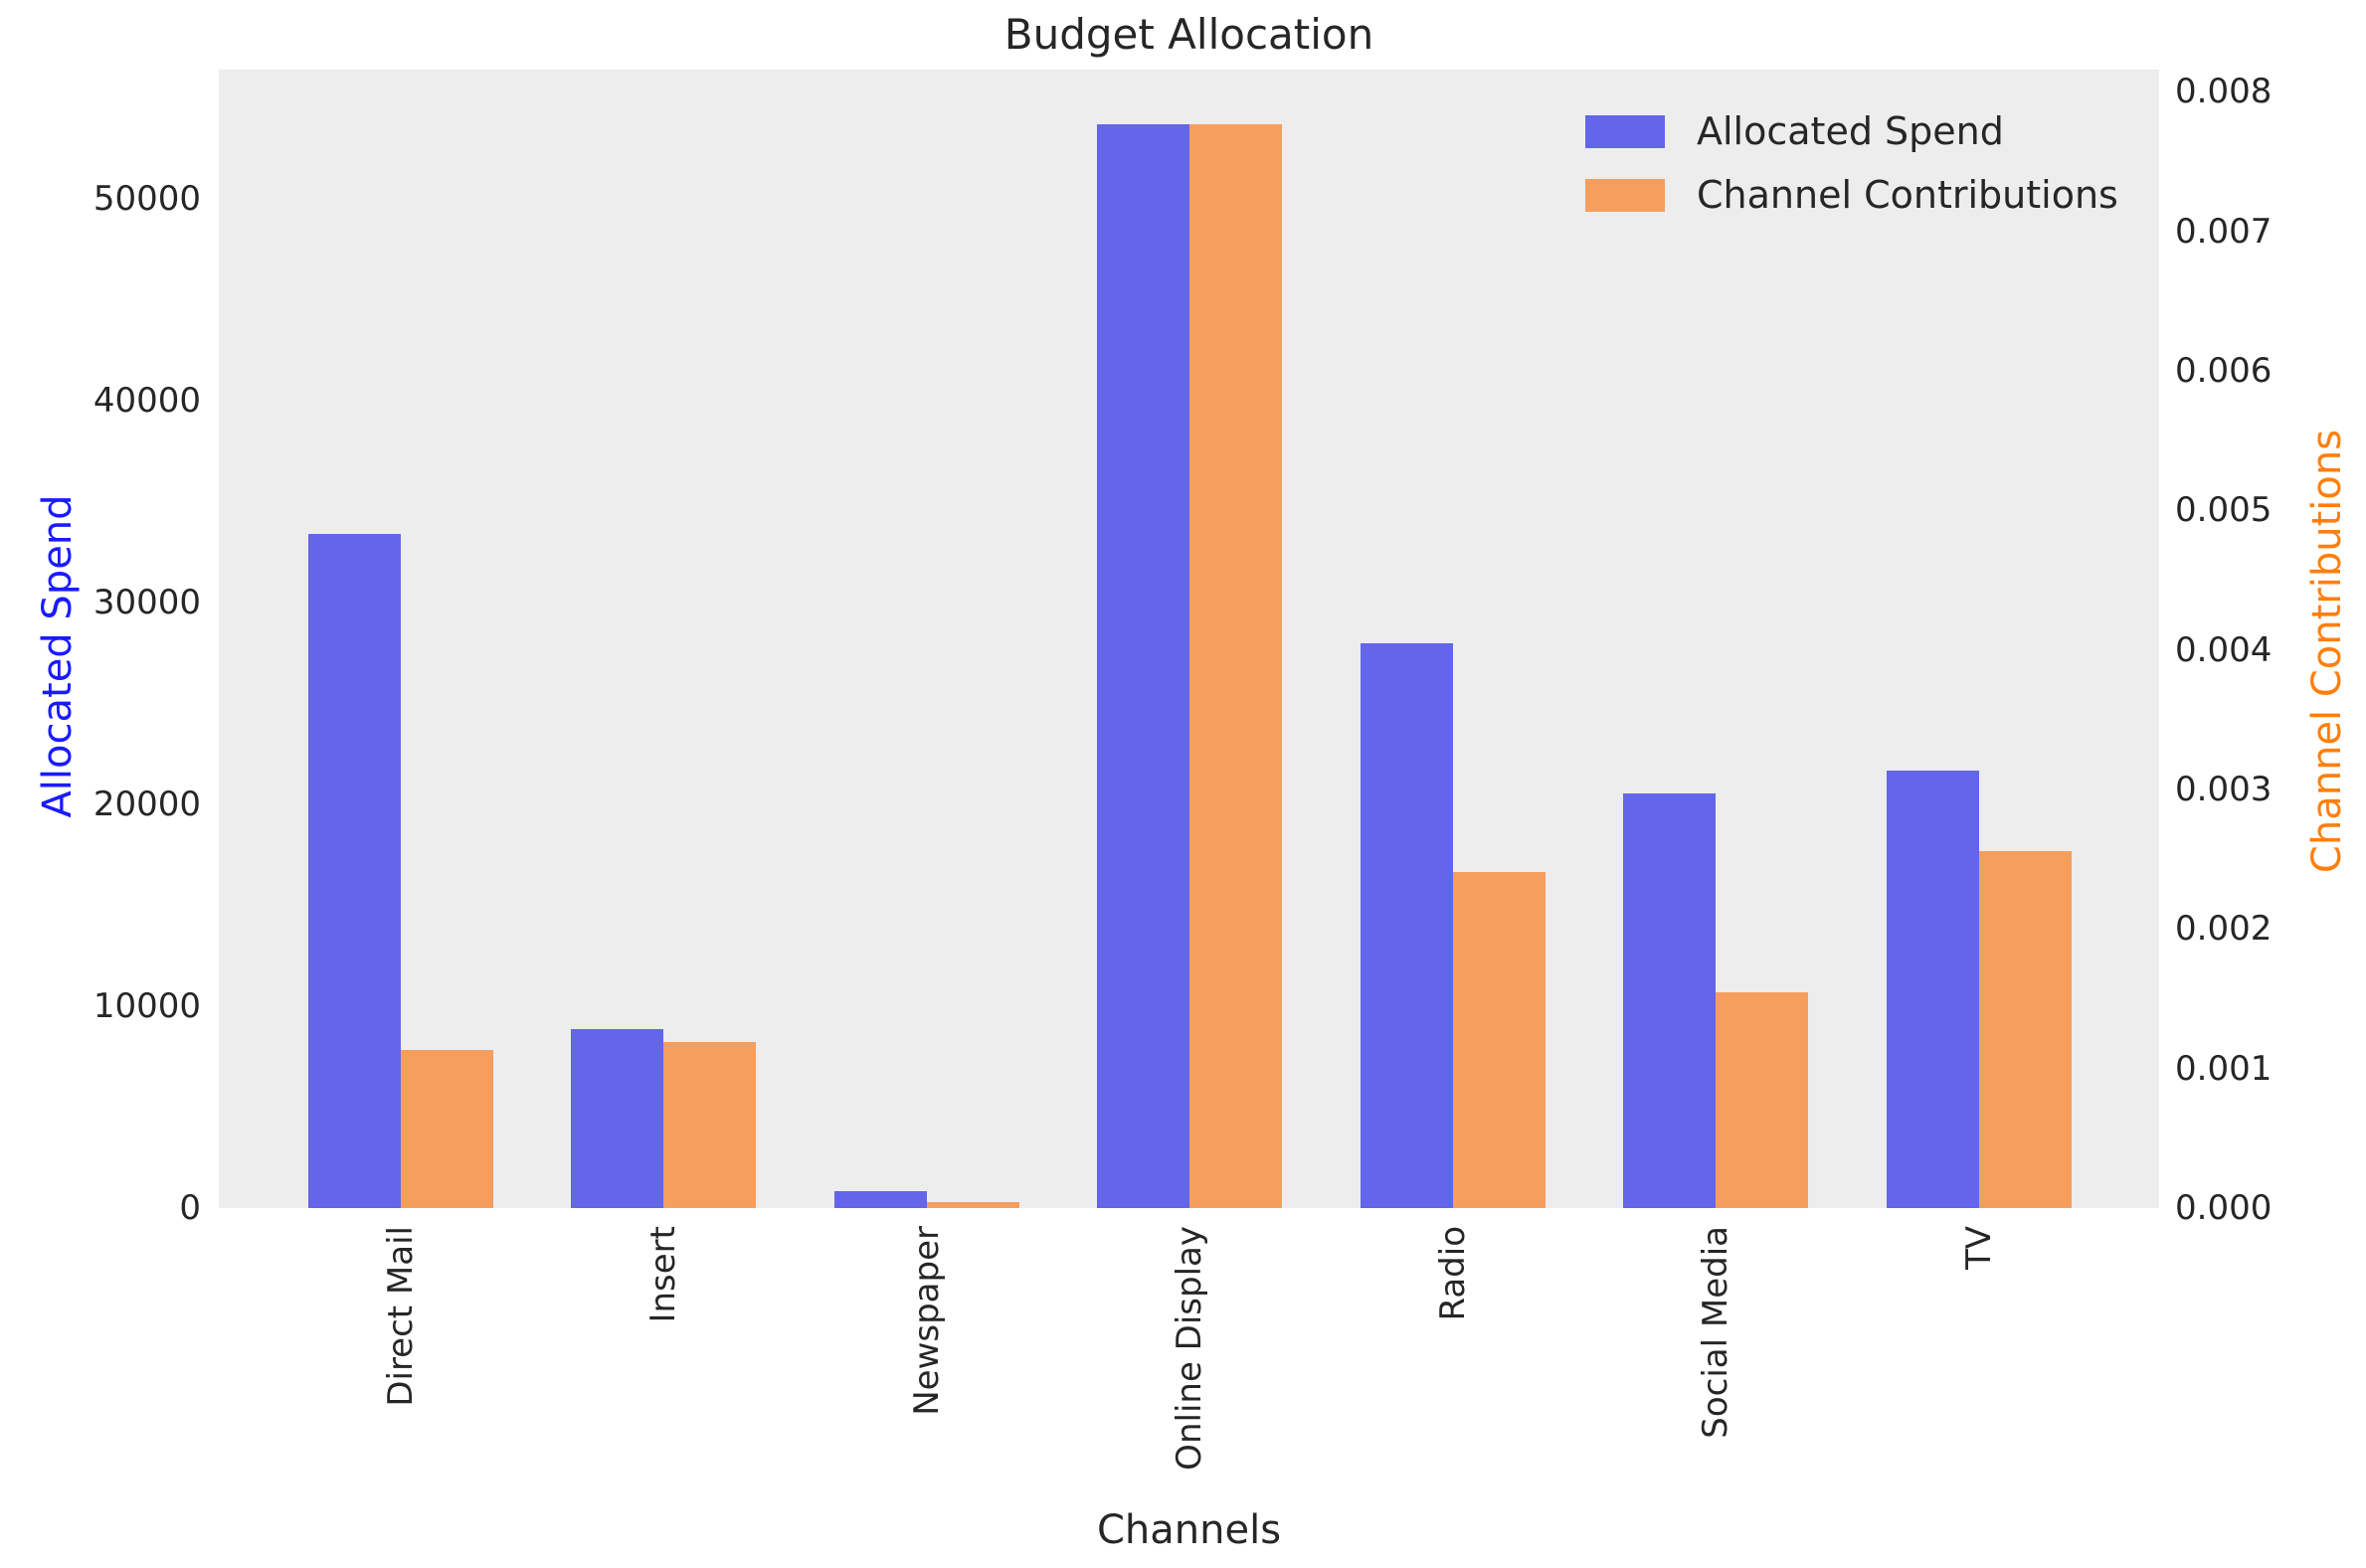  Describe the element at coordinates (146, 400) in the screenshot. I see `left-y-tick-label: 40000` at that location.